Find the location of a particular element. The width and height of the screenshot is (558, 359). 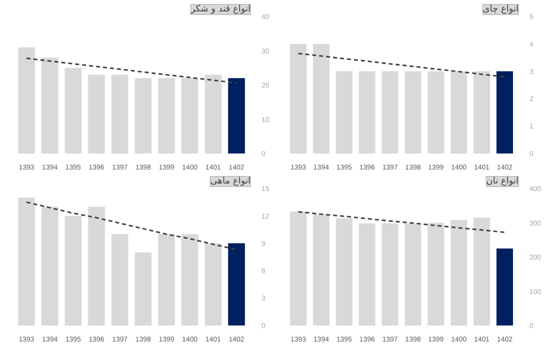

chart-title: انواع چای is located at coordinates (500, 9).